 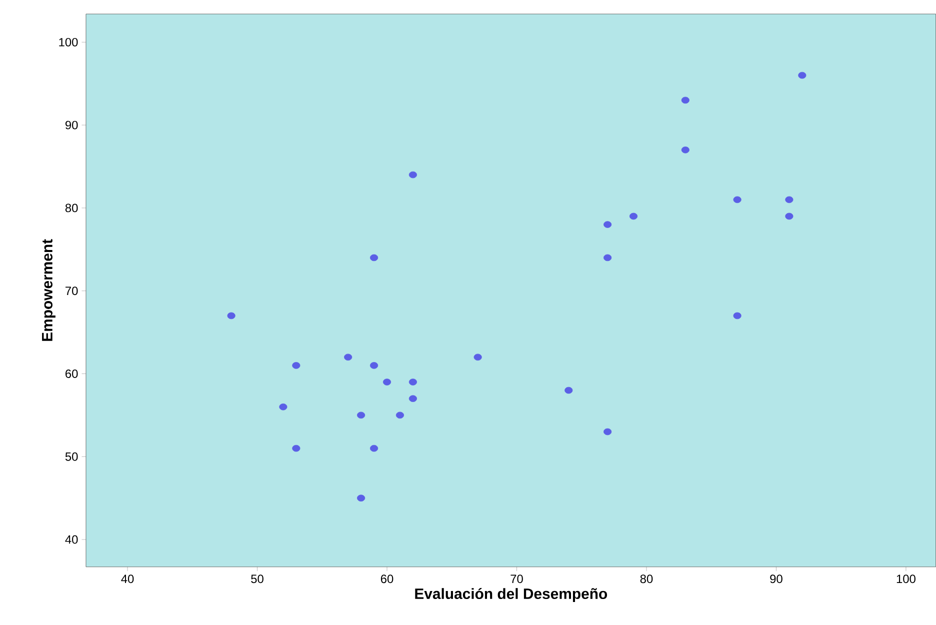 I want to click on y-axis-title: Empowerment, so click(x=49, y=290).